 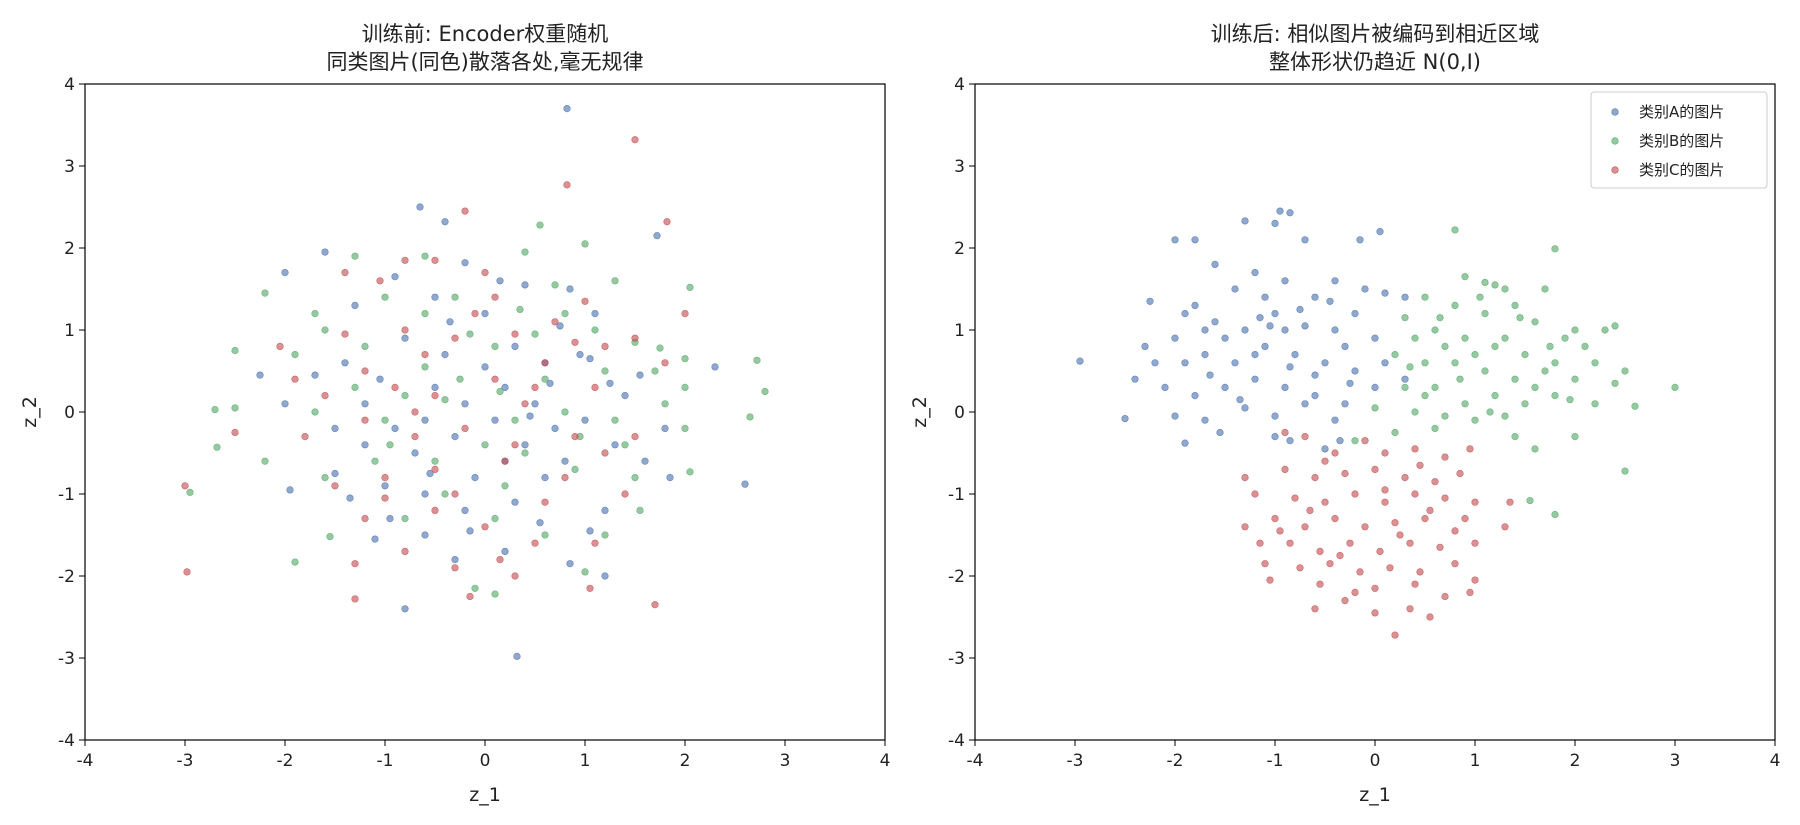 What do you see at coordinates (1242, 330) in the screenshot?
I see `series-A` at bounding box center [1242, 330].